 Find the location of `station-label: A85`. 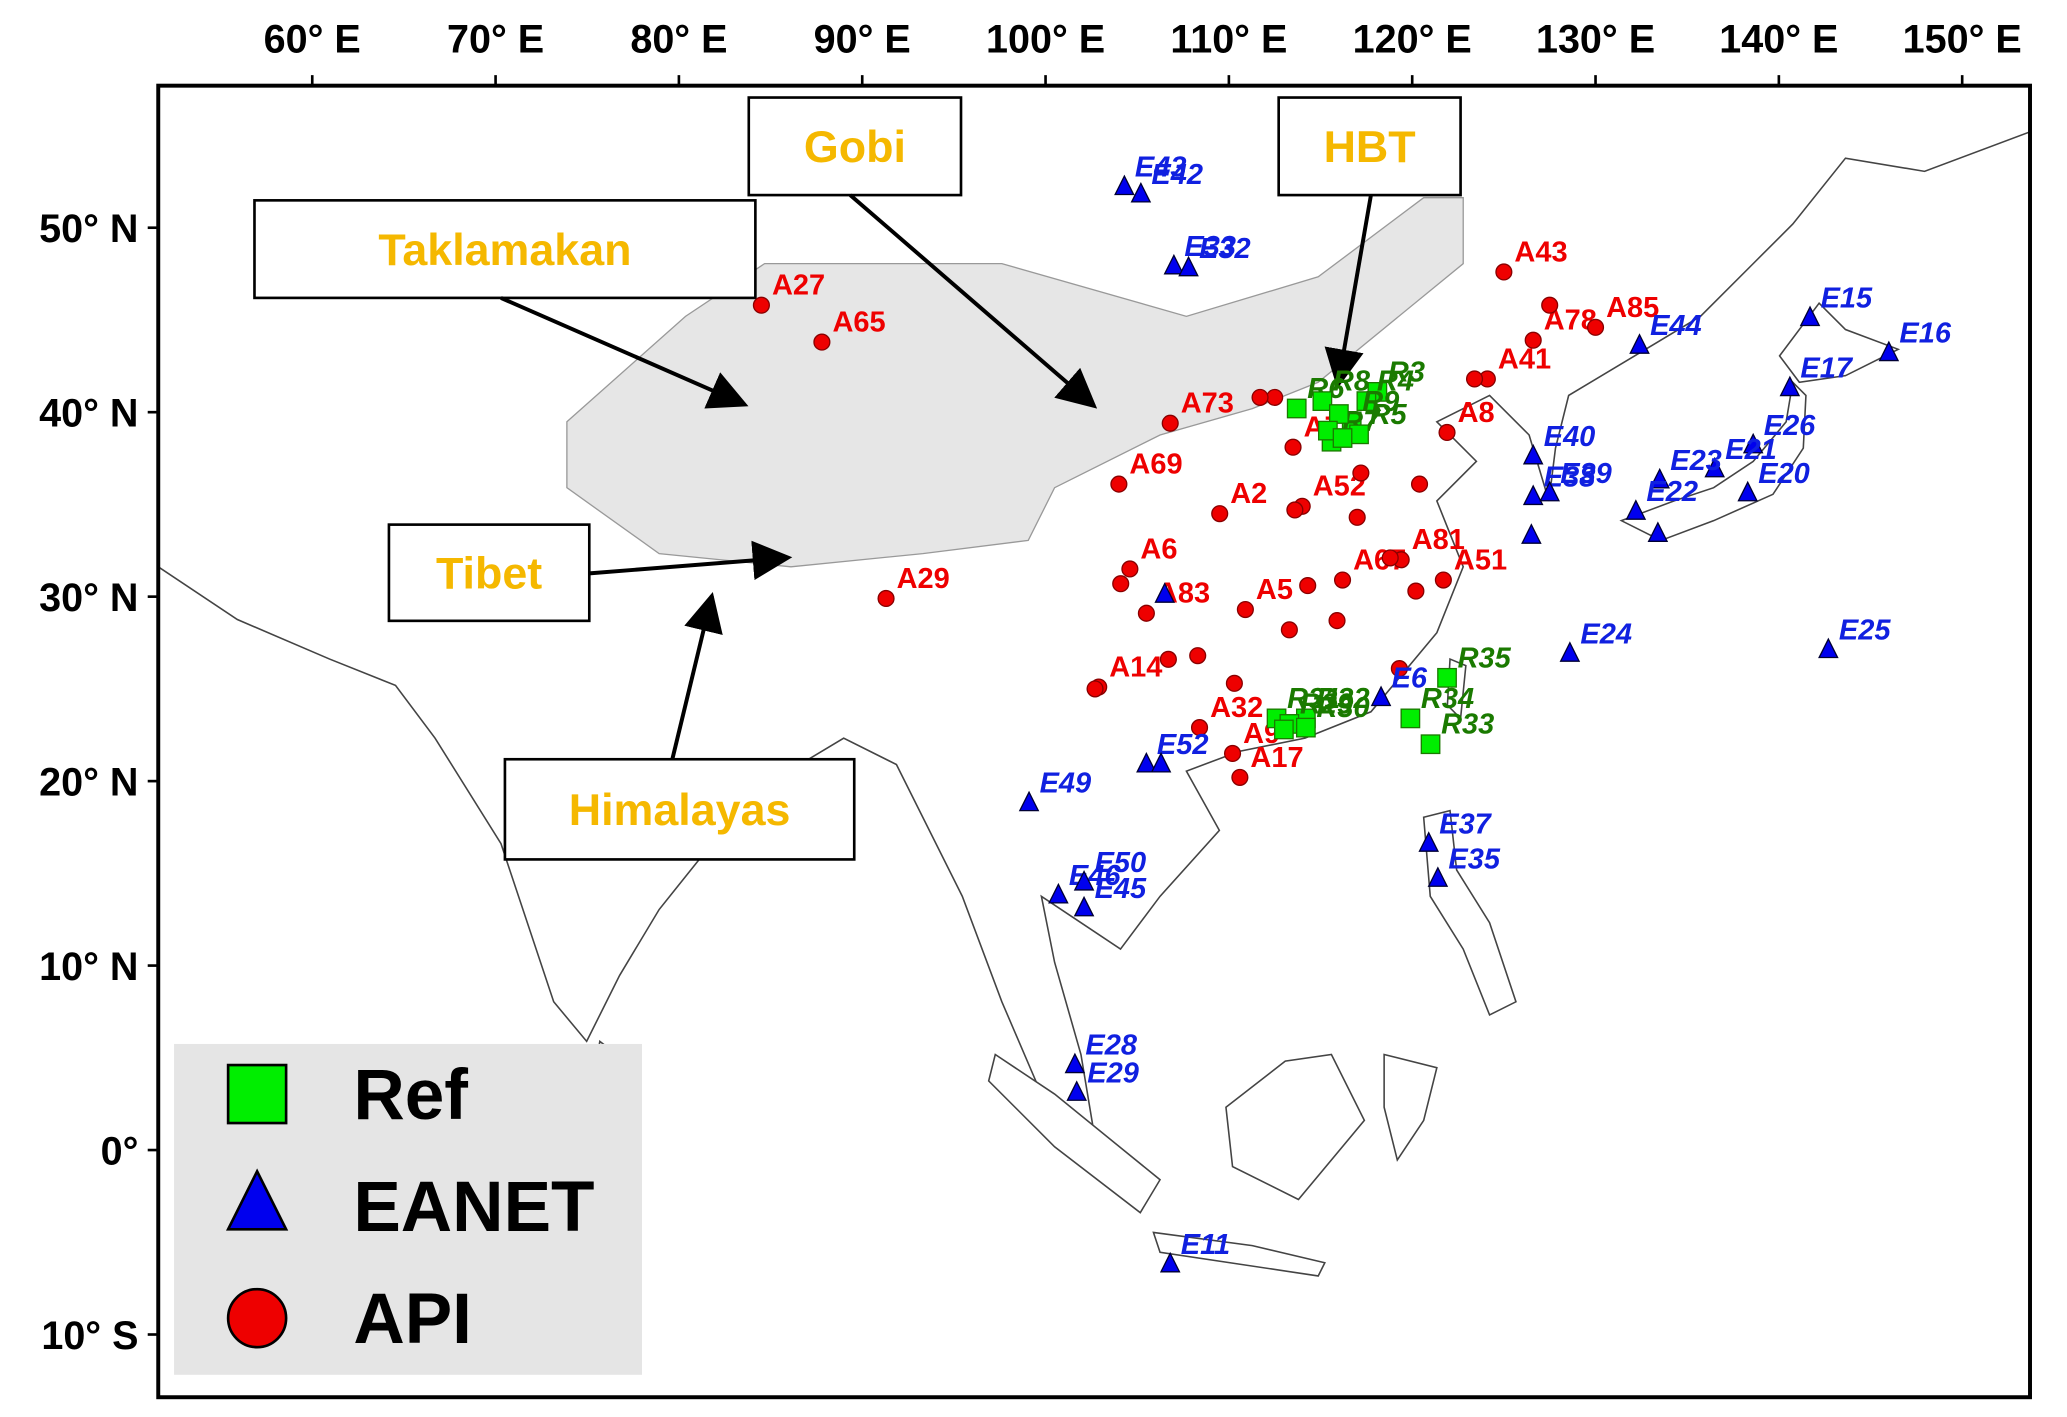

station-label: A85 is located at coordinates (1632, 308).